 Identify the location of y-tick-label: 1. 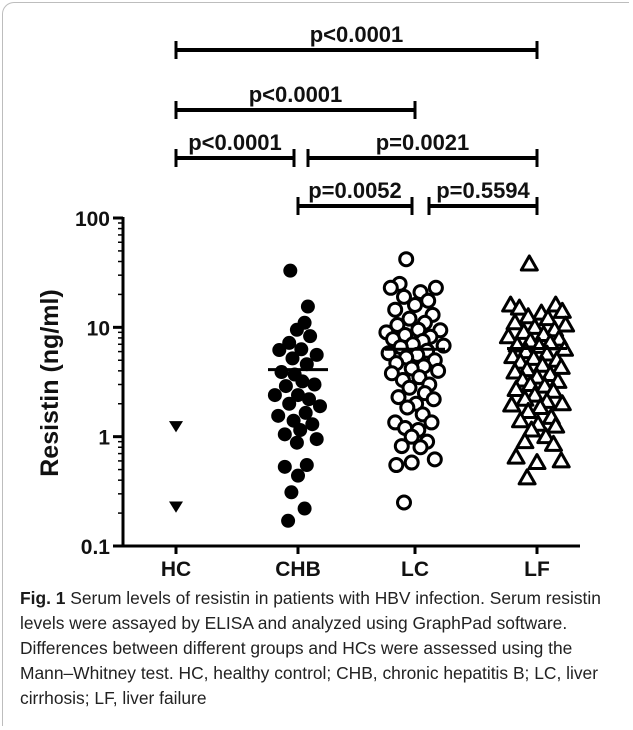
(104, 438).